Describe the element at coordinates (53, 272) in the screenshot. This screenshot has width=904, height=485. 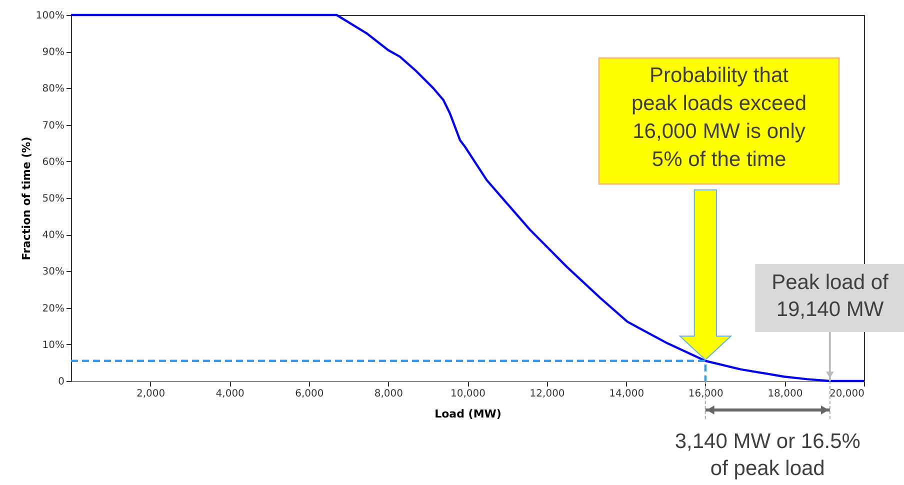
I see `y-tick-label: 30%` at that location.